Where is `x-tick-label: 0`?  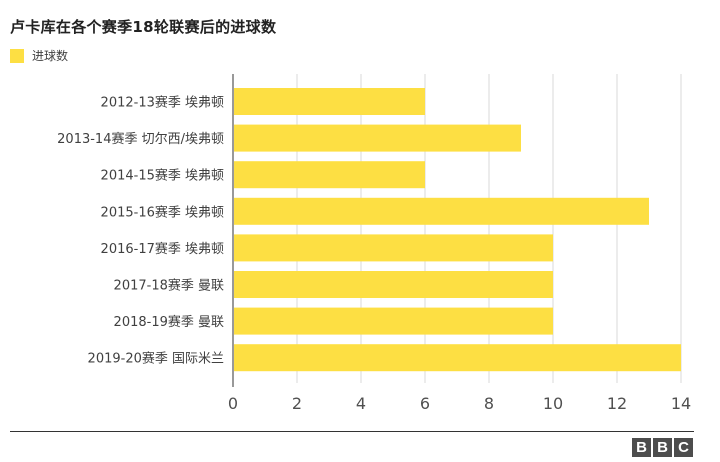 x-tick-label: 0 is located at coordinates (233, 403).